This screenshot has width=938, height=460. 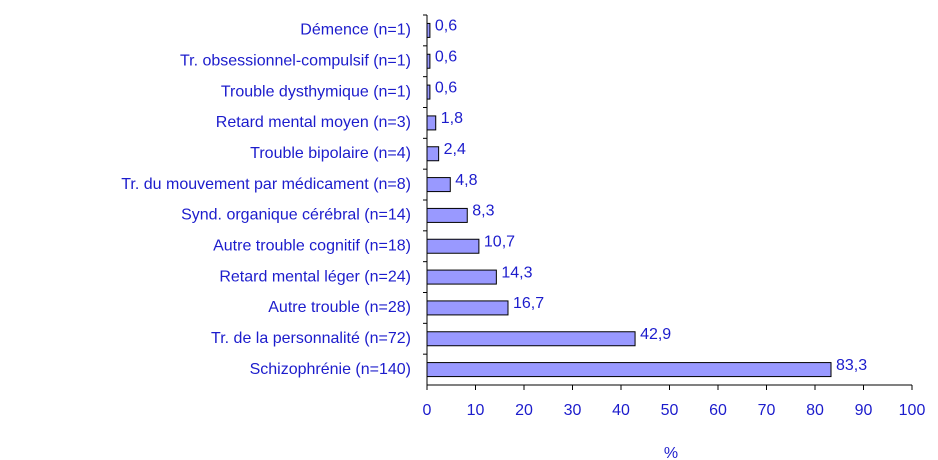 What do you see at coordinates (655, 334) in the screenshot?
I see `value-label: 42,9` at bounding box center [655, 334].